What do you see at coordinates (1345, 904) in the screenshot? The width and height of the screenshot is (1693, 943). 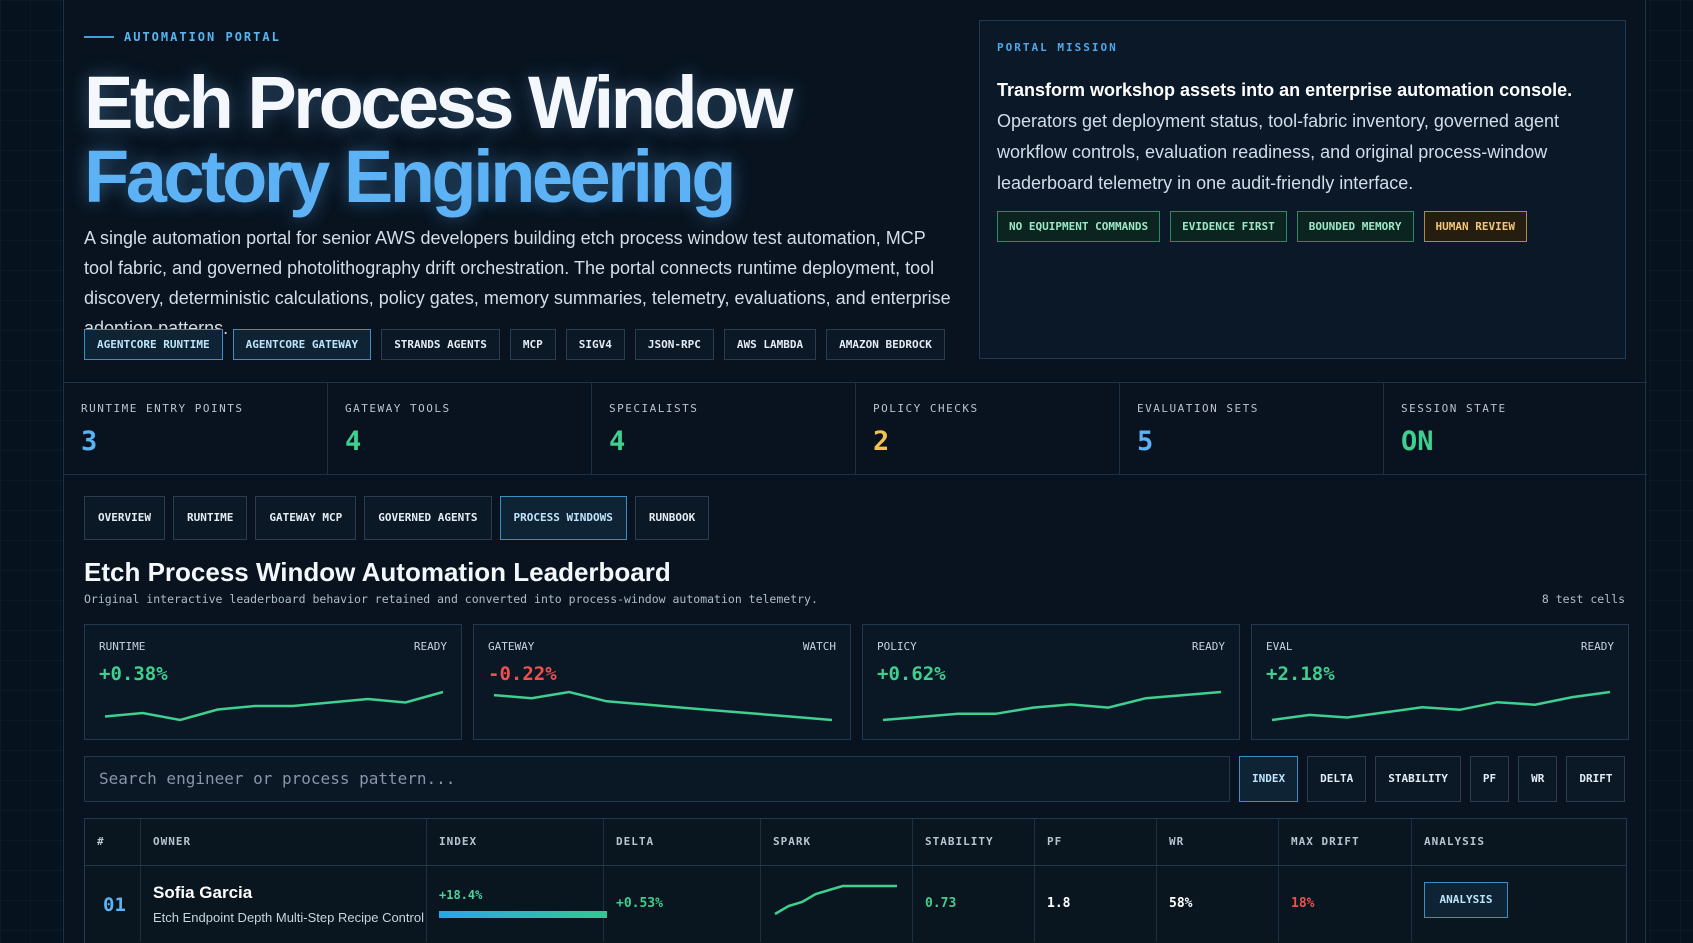 I see `row-cell: 18%` at bounding box center [1345, 904].